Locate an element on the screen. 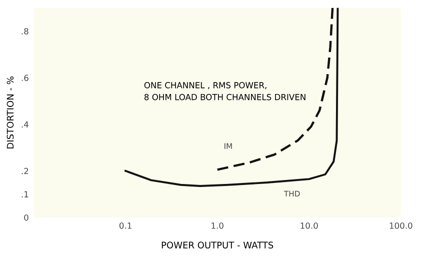 Image resolution: width=422 pixels, height=262 pixels. annotation: ONE CHANNEL , RMS POWER, 8 OHM LOAD BOTH CHANNELS DRIVEN is located at coordinates (225, 91).